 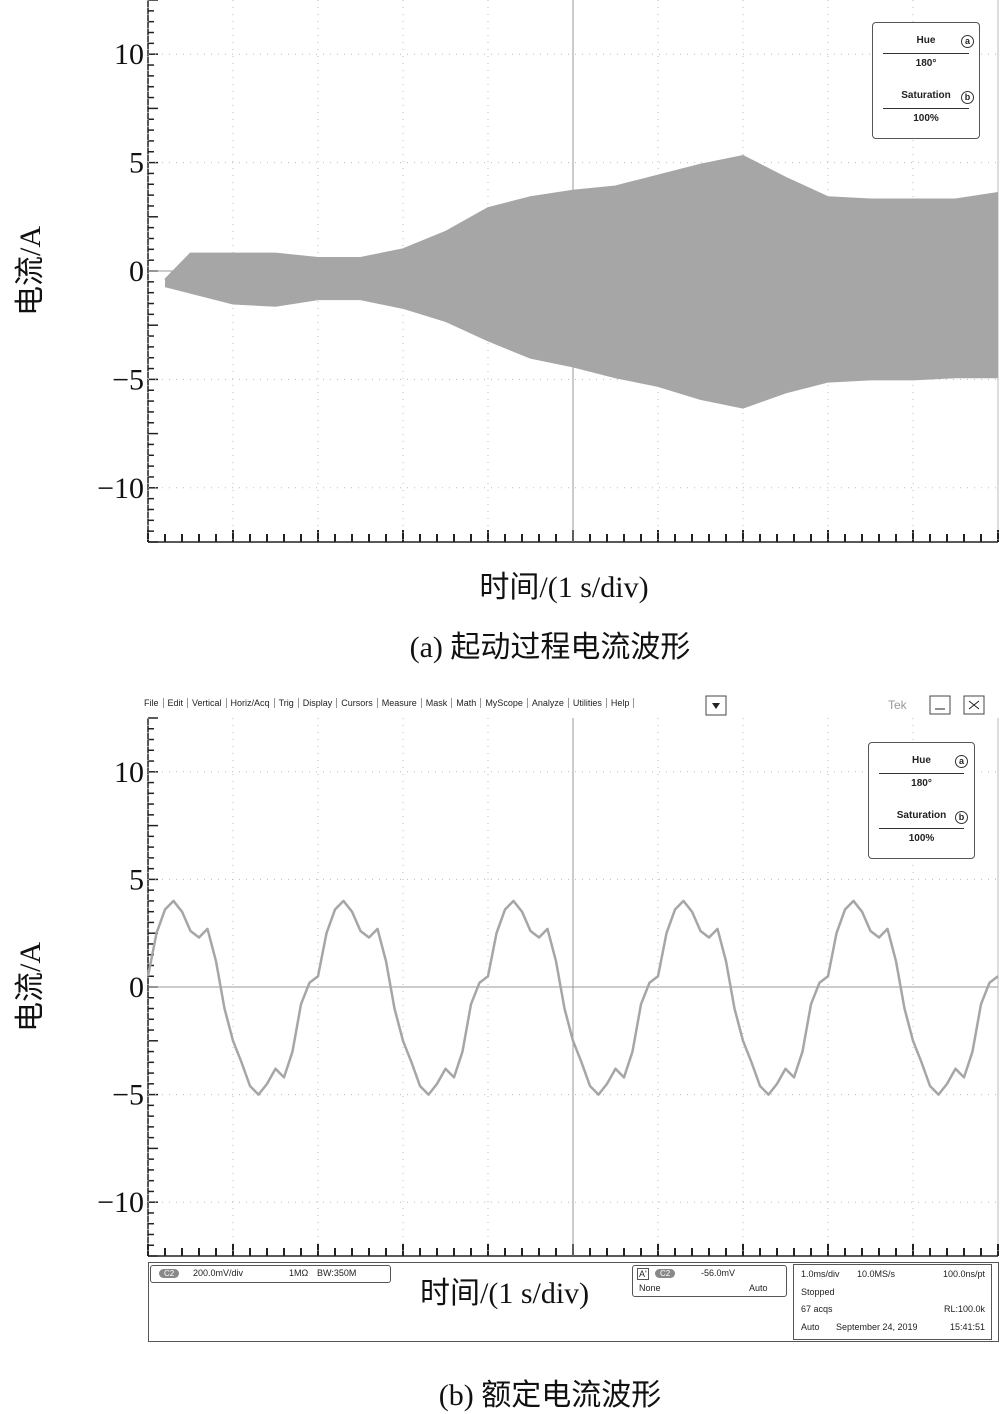 I want to click on menu-item: Mask, so click(x=437, y=703).